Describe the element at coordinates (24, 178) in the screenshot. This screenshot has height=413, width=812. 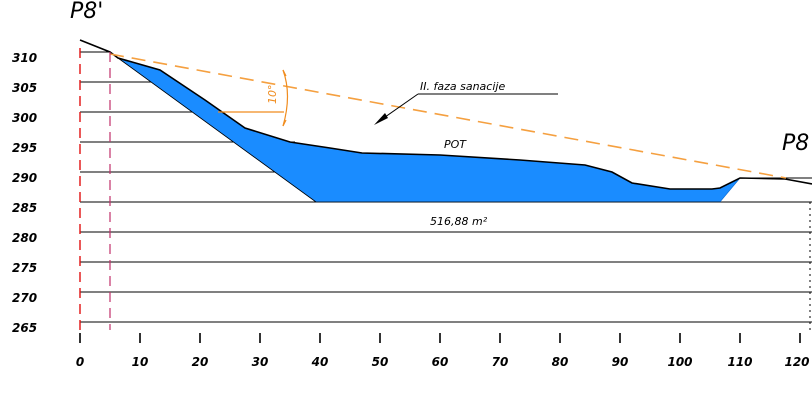
I see `y-tick-label: 290` at that location.